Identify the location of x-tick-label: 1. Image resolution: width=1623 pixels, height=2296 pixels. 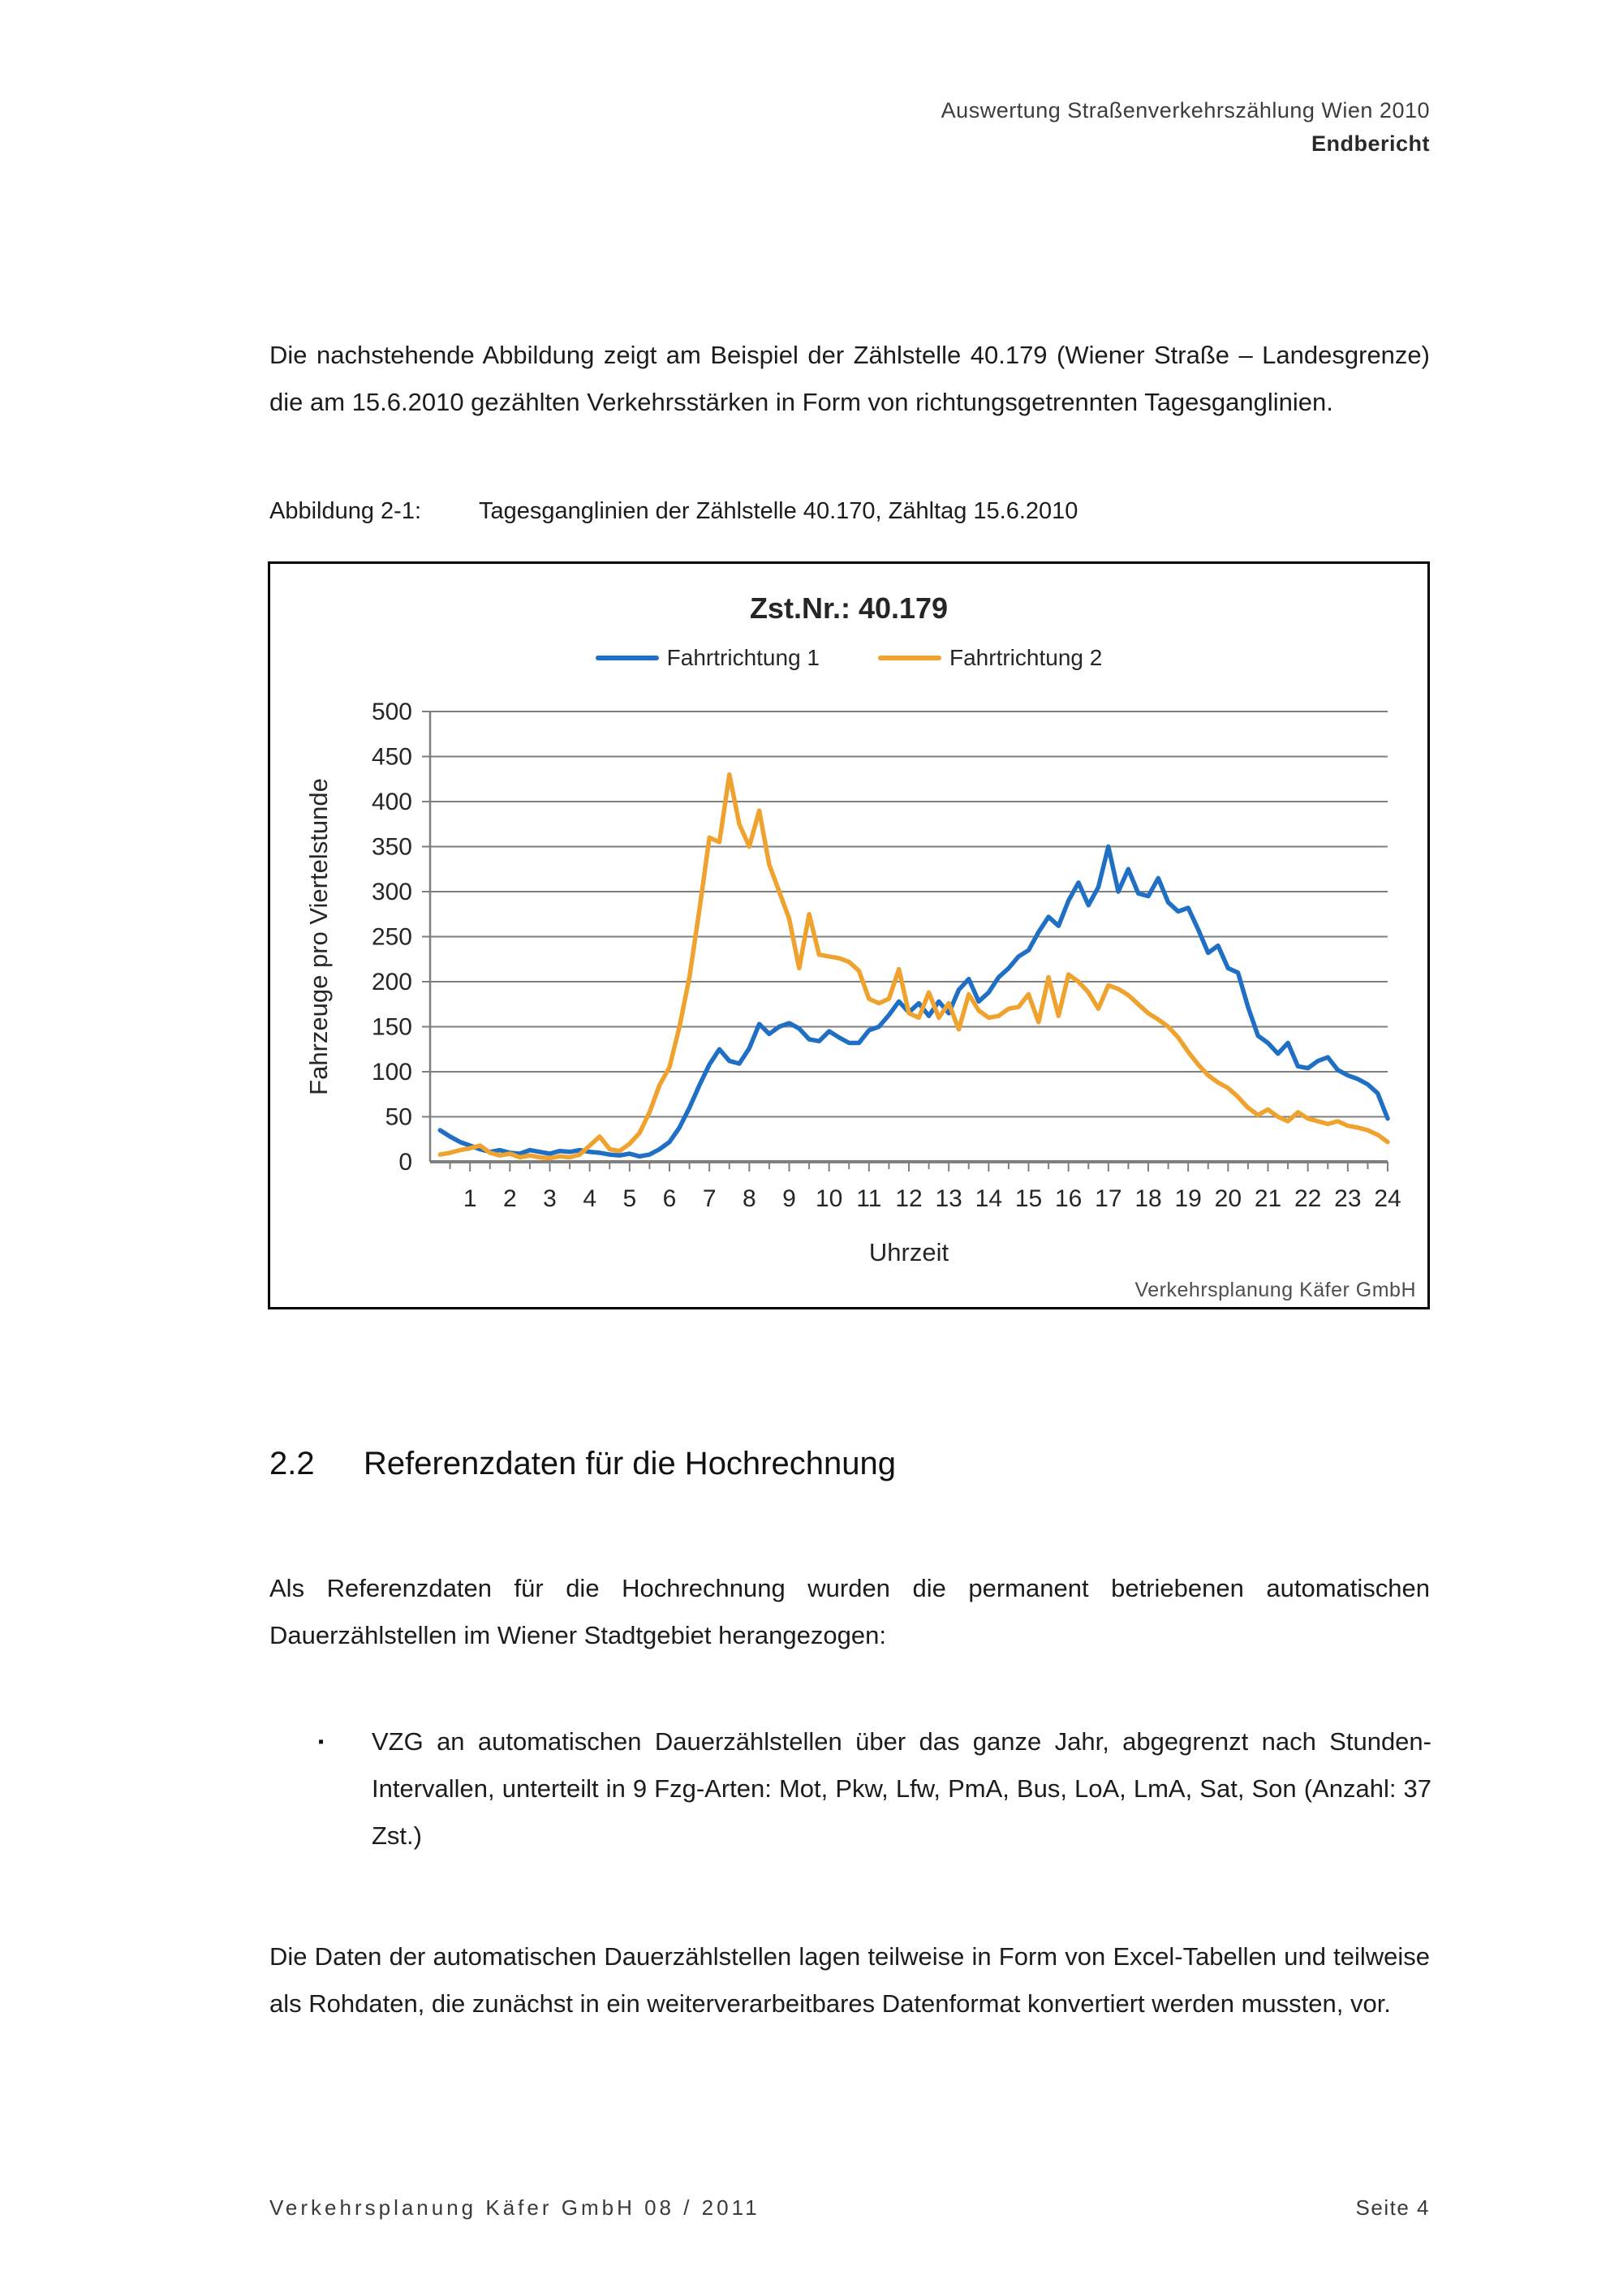
(470, 1198).